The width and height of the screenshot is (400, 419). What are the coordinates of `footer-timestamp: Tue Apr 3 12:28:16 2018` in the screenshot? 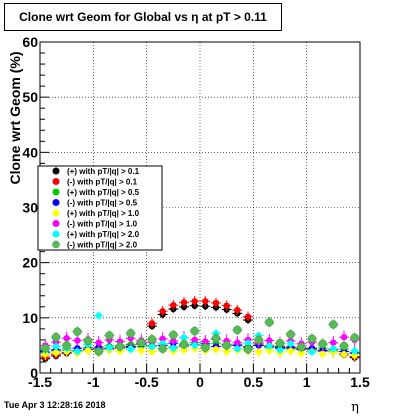 It's located at (55, 405).